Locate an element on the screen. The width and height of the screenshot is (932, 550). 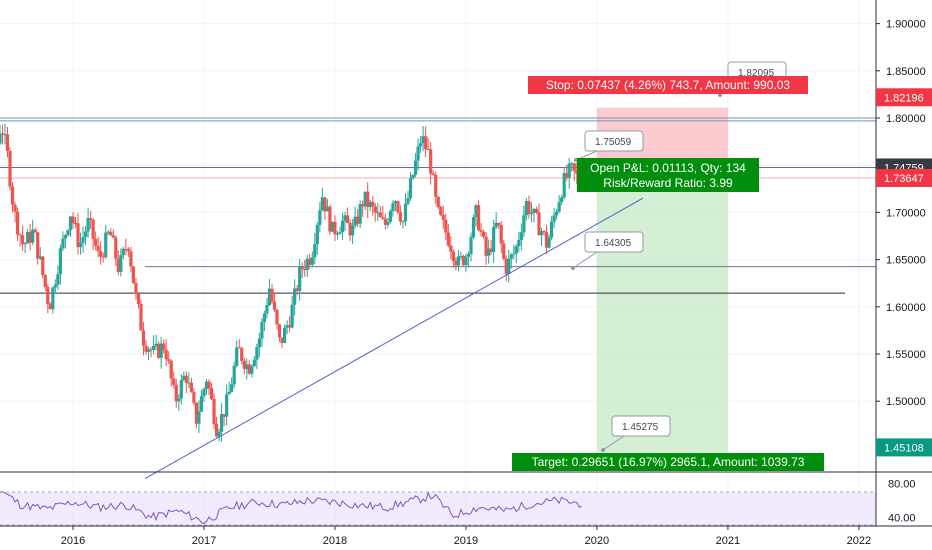
time-tick-label: 2020 is located at coordinates (597, 541).